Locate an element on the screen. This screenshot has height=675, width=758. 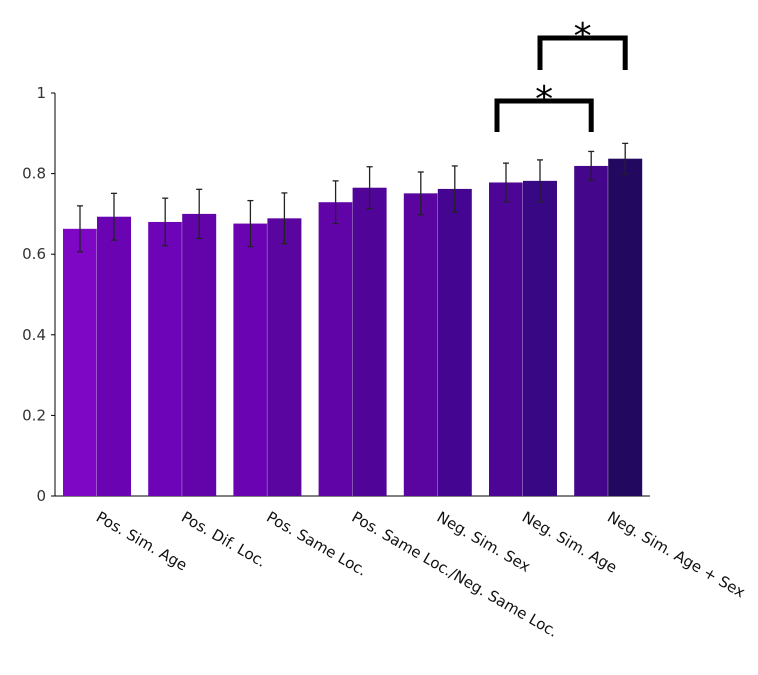
error-bars is located at coordinates (353, 197).